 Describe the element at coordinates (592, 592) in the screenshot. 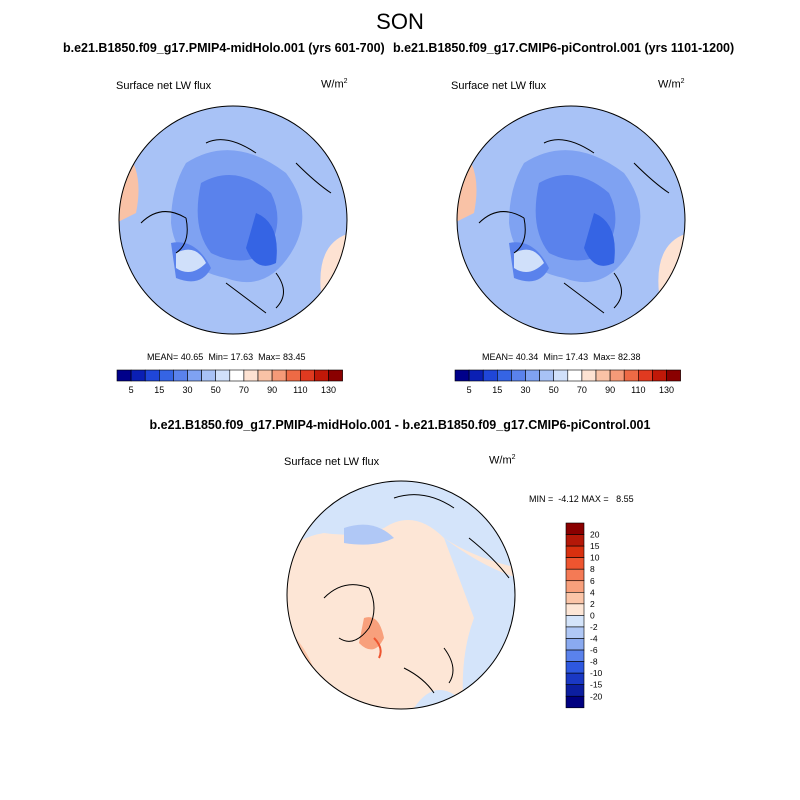

I see `colorbar-tick-label: 4` at that location.